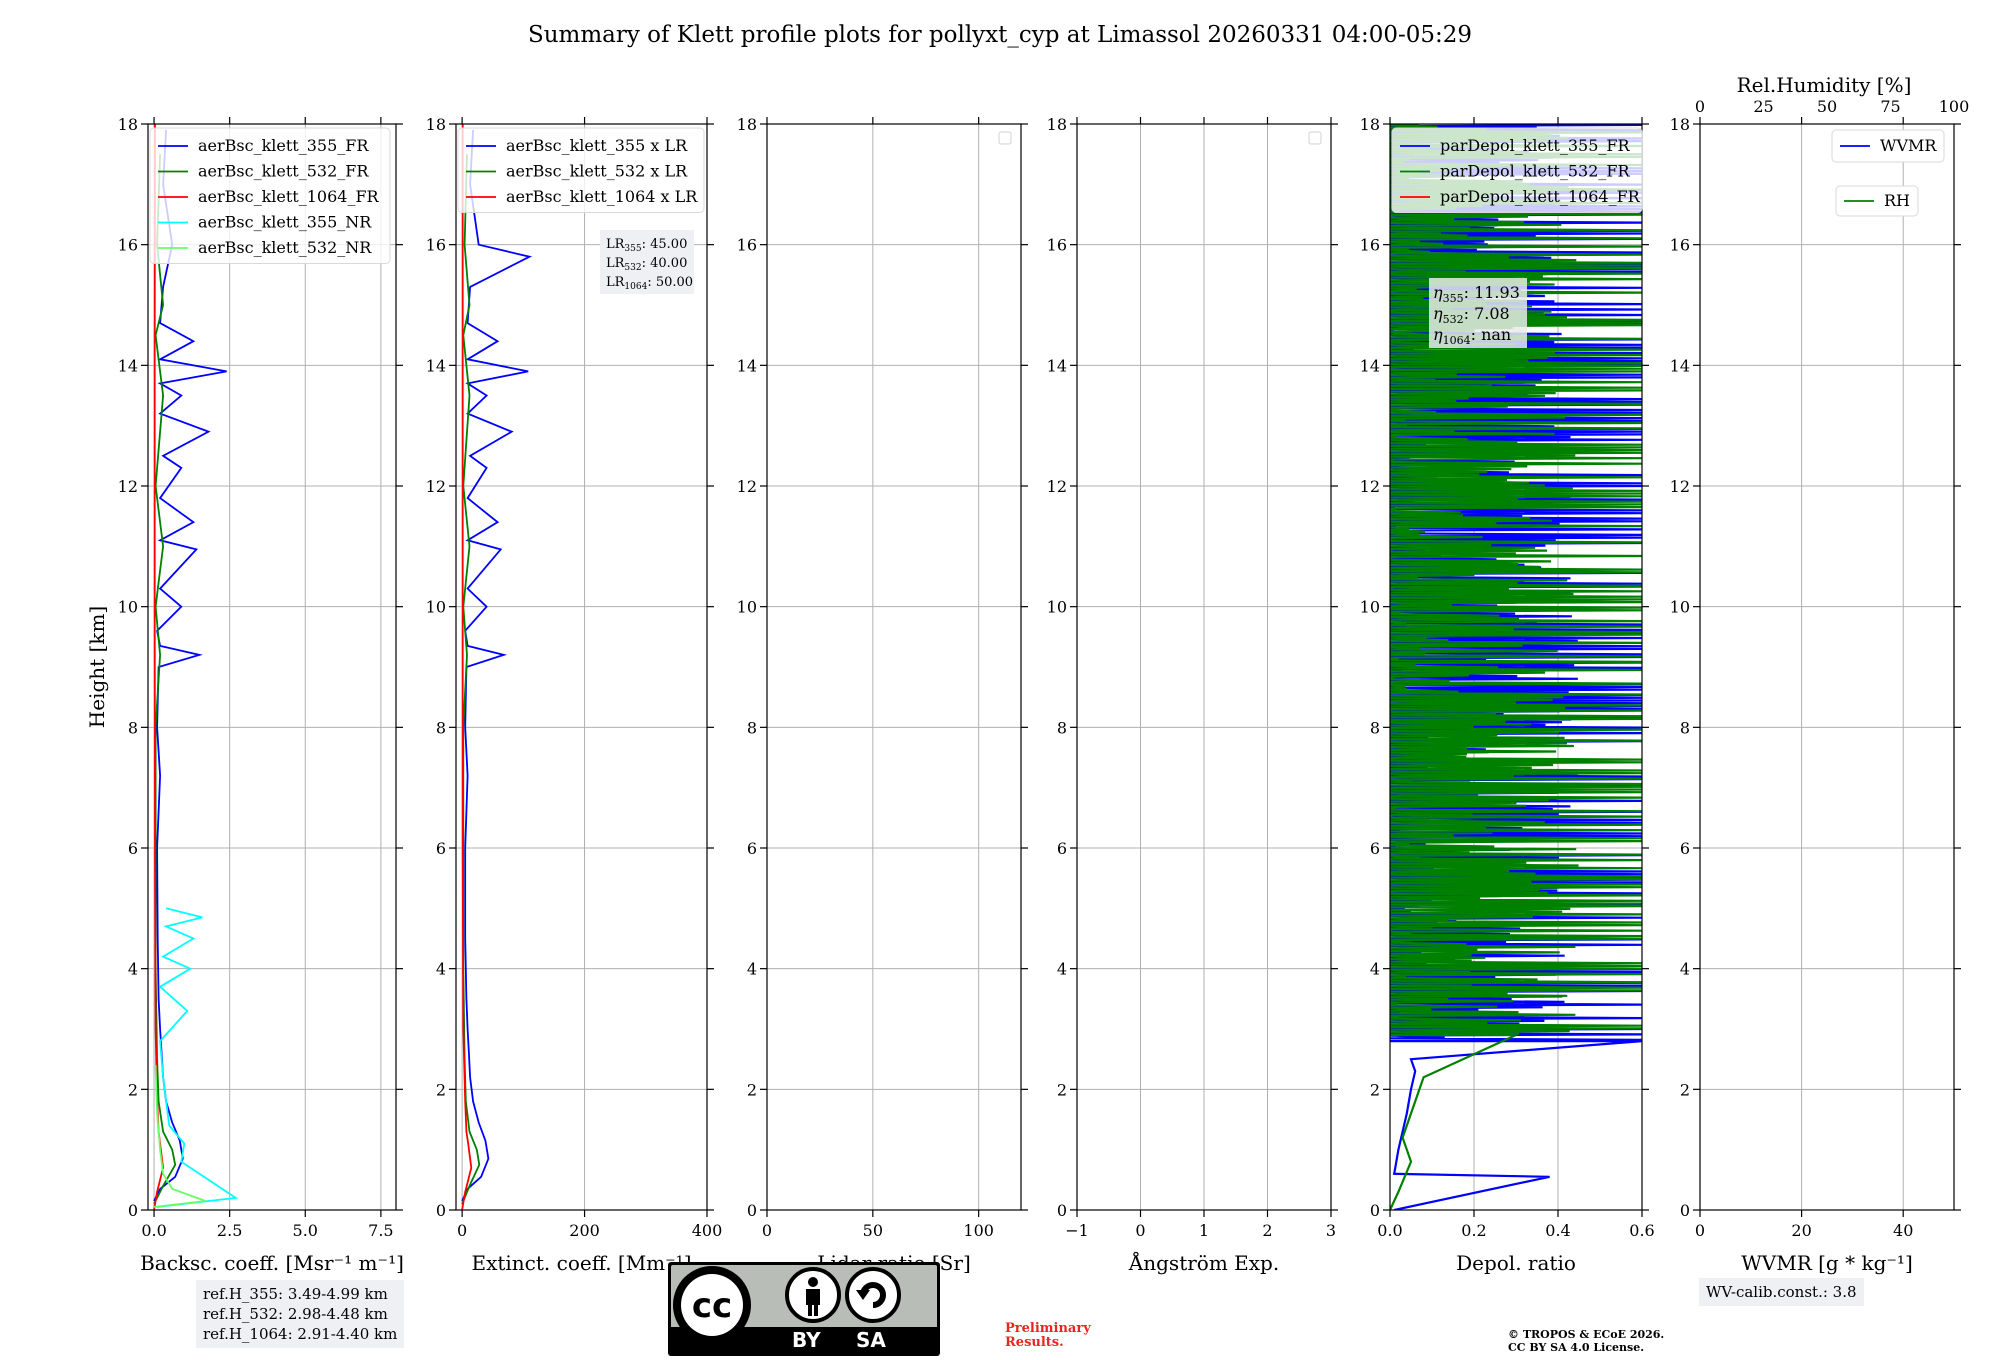 The height and width of the screenshot is (1360, 2000). Describe the element at coordinates (707, 1230) in the screenshot. I see `x-tick-label: 400` at that location.